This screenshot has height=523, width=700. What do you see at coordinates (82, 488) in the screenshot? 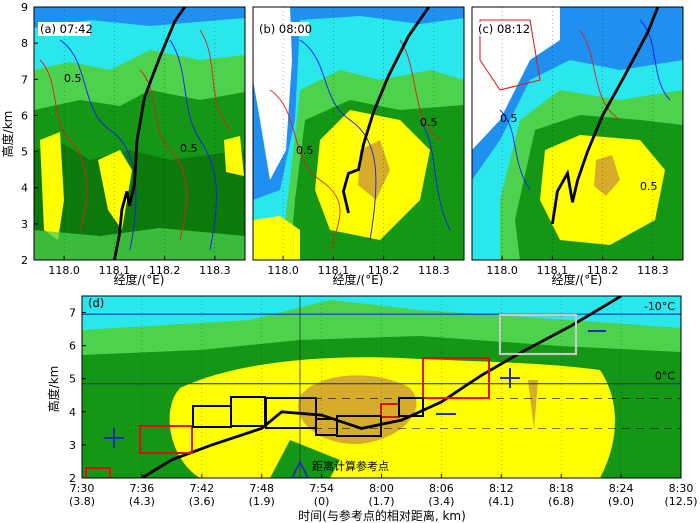
I see `x-tick-label: 7:30` at bounding box center [82, 488].